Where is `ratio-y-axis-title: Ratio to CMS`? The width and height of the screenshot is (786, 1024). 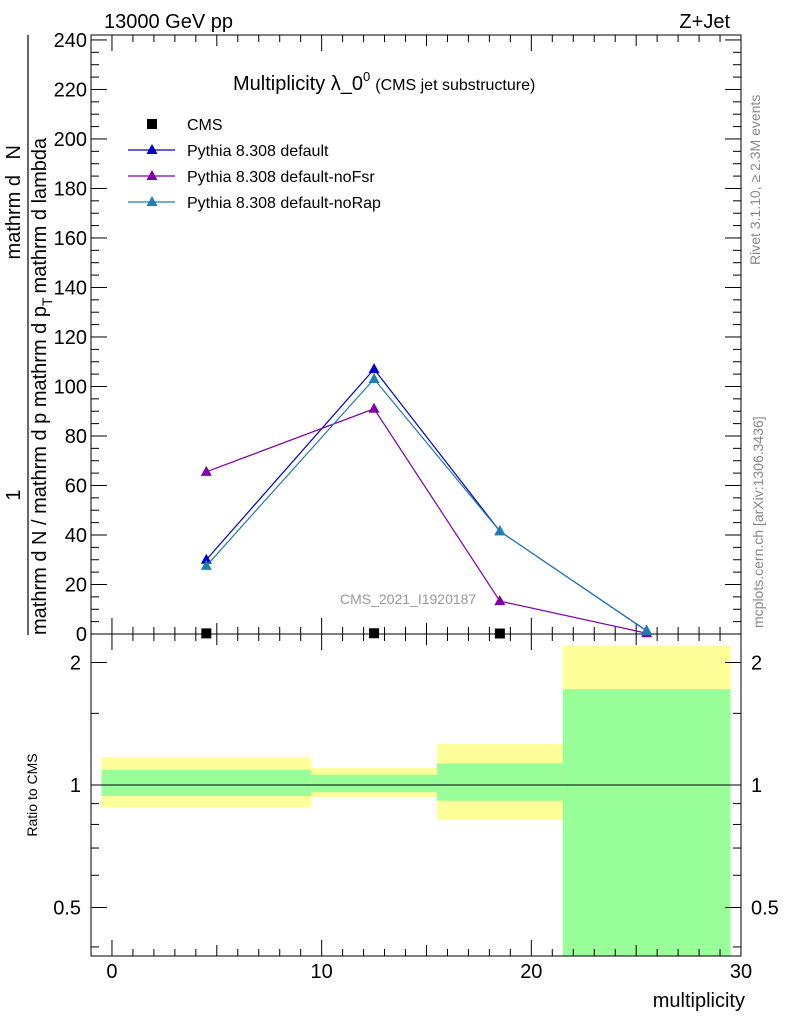
ratio-y-axis-title: Ratio to CMS is located at coordinates (32, 794).